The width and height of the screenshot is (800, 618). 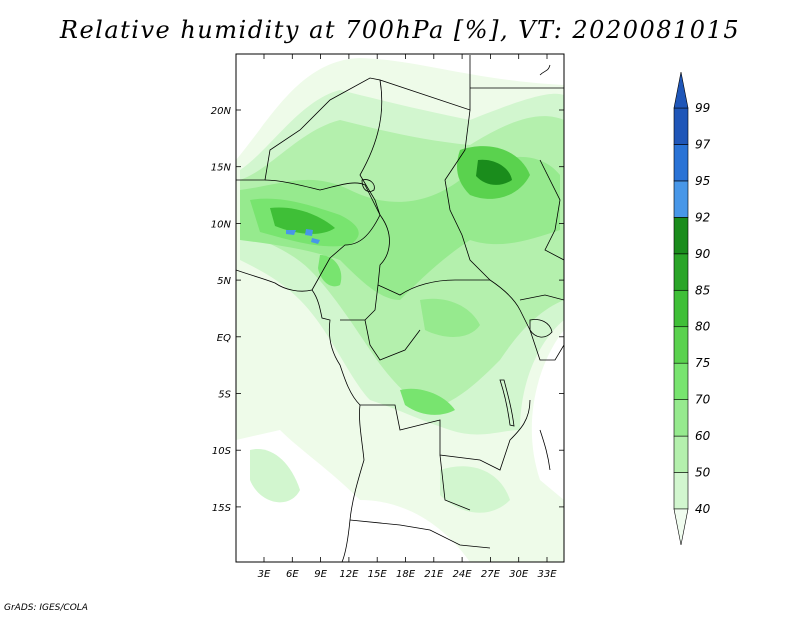 What do you see at coordinates (221, 111) in the screenshot?
I see `lat-label: 20N` at bounding box center [221, 111].